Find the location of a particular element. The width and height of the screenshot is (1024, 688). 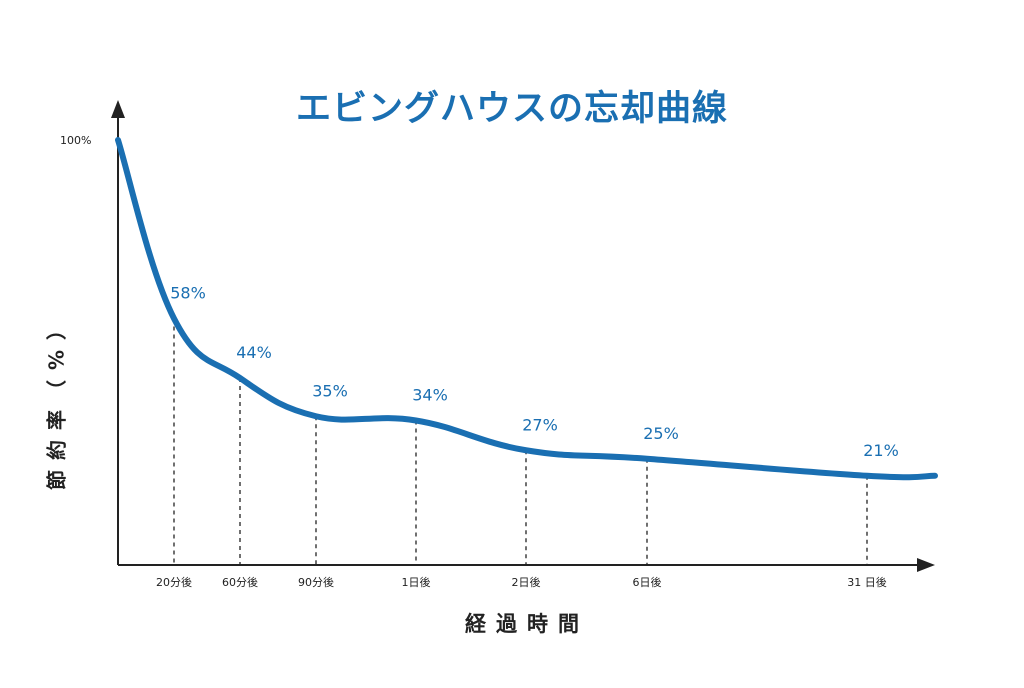

x-axis-label: 経過時間 is located at coordinates (527, 624).